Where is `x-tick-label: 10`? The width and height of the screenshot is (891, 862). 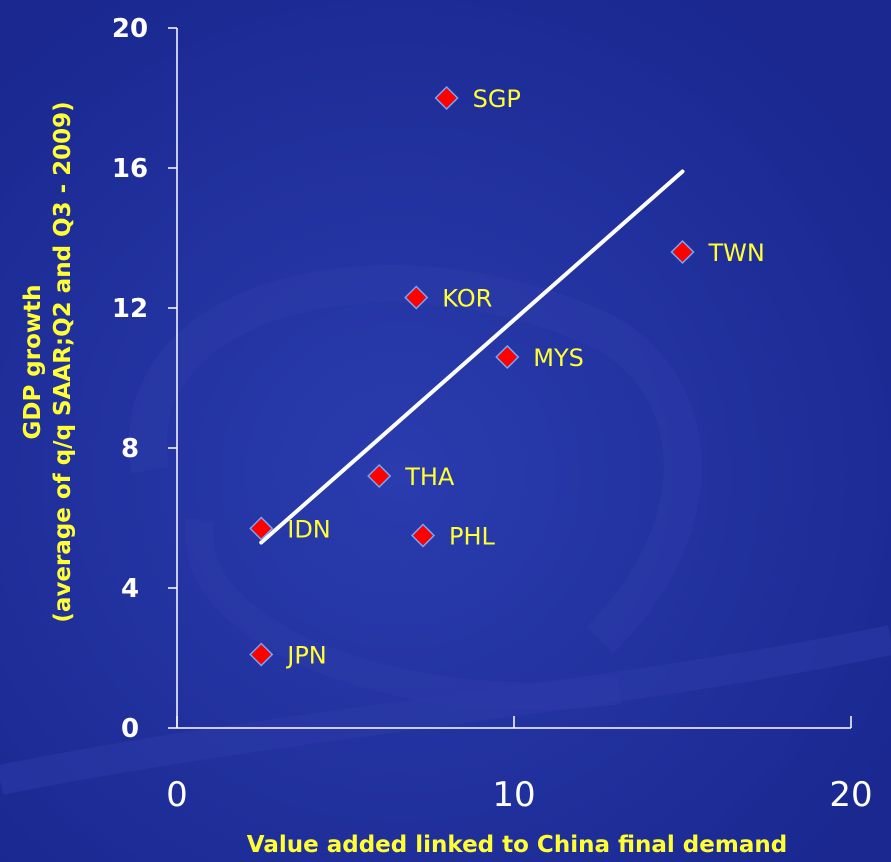 x-tick-label: 10 is located at coordinates (513, 795).